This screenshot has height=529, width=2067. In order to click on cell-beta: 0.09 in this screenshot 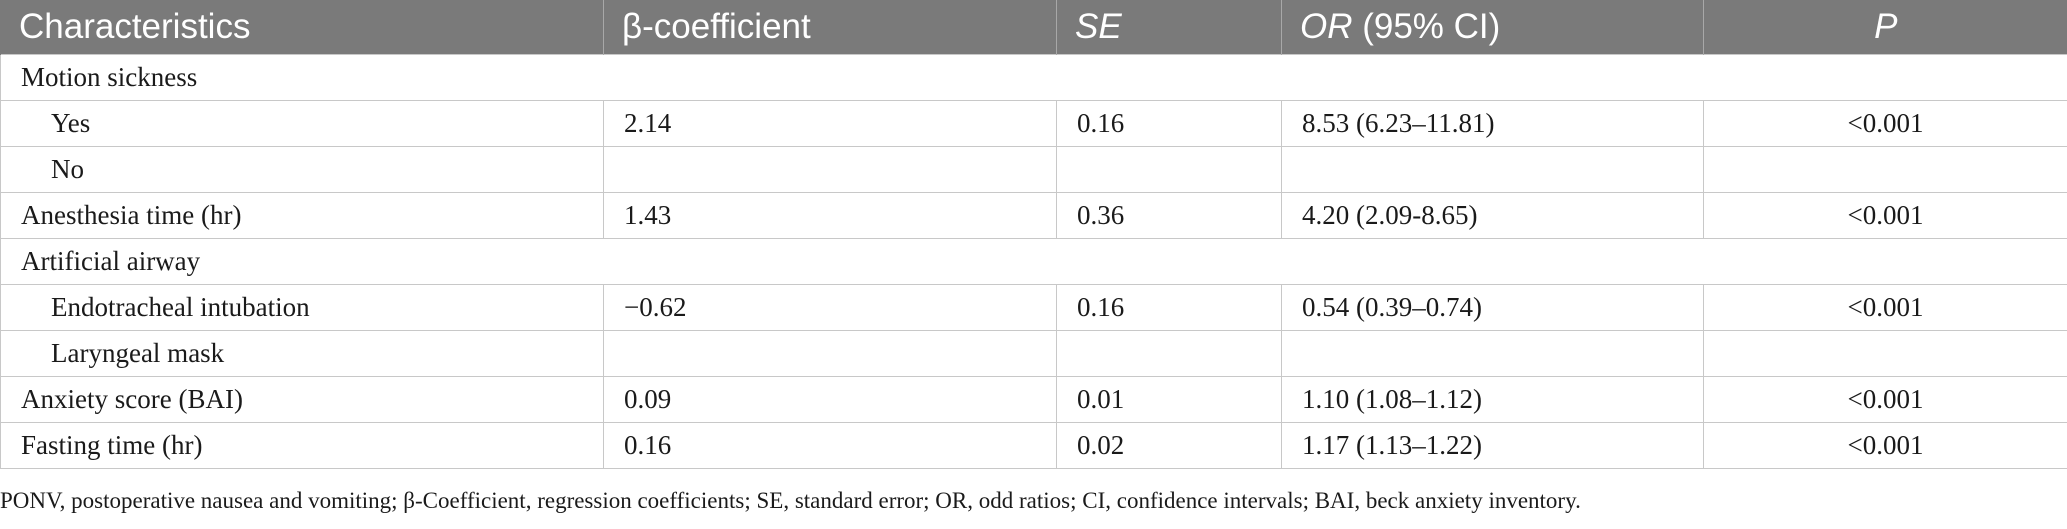, I will do `click(830, 399)`.